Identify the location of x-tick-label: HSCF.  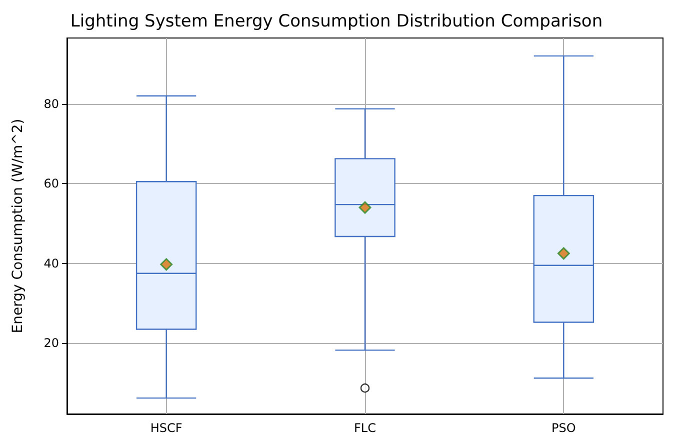
(166, 428).